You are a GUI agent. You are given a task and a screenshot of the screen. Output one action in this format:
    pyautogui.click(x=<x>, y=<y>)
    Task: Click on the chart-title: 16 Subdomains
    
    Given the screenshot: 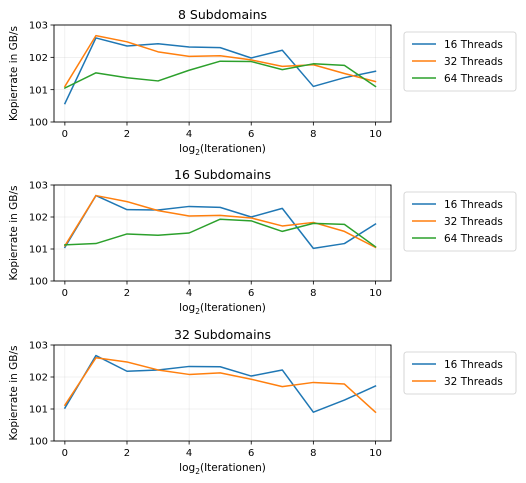 What is the action you would take?
    pyautogui.click(x=222, y=174)
    